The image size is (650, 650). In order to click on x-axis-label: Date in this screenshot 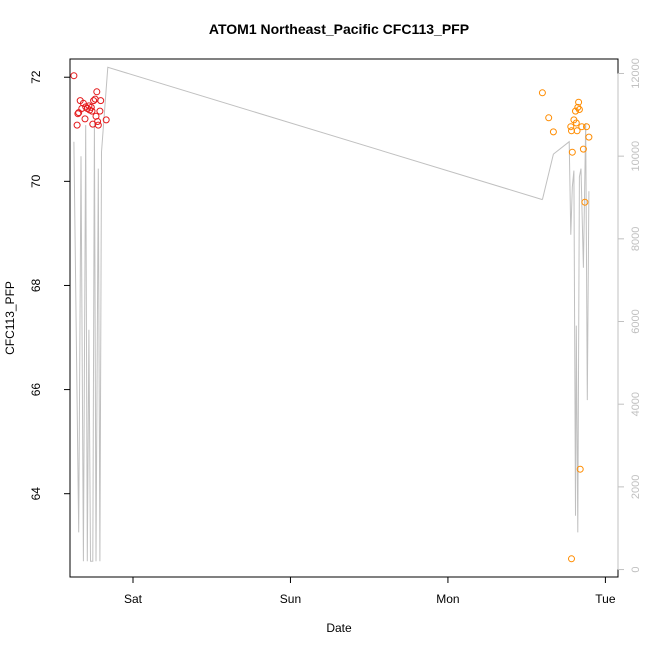, I will do `click(339, 628)`.